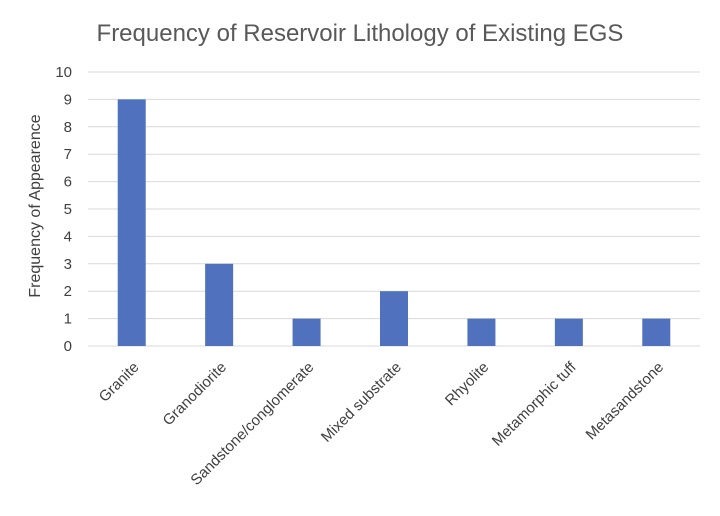 The height and width of the screenshot is (516, 720). What do you see at coordinates (656, 332) in the screenshot?
I see `bar-metasandstone` at bounding box center [656, 332].